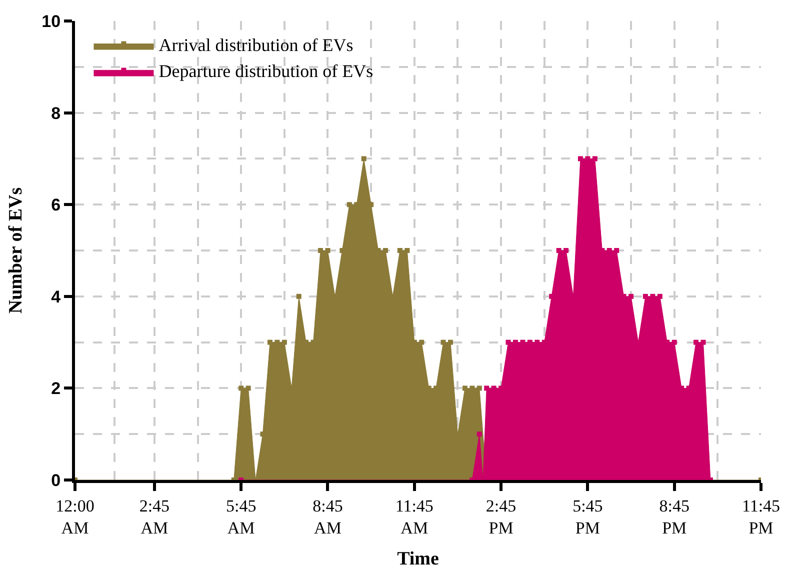 The image size is (792, 580). I want to click on x-tick-label: 8:45 PM, so click(674, 517).